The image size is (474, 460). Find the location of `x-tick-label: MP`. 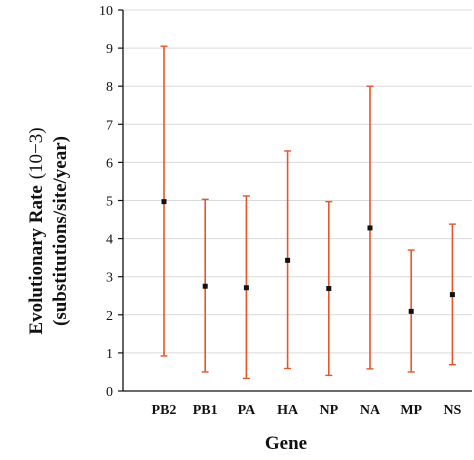

x-tick-label: MP is located at coordinates (411, 410).